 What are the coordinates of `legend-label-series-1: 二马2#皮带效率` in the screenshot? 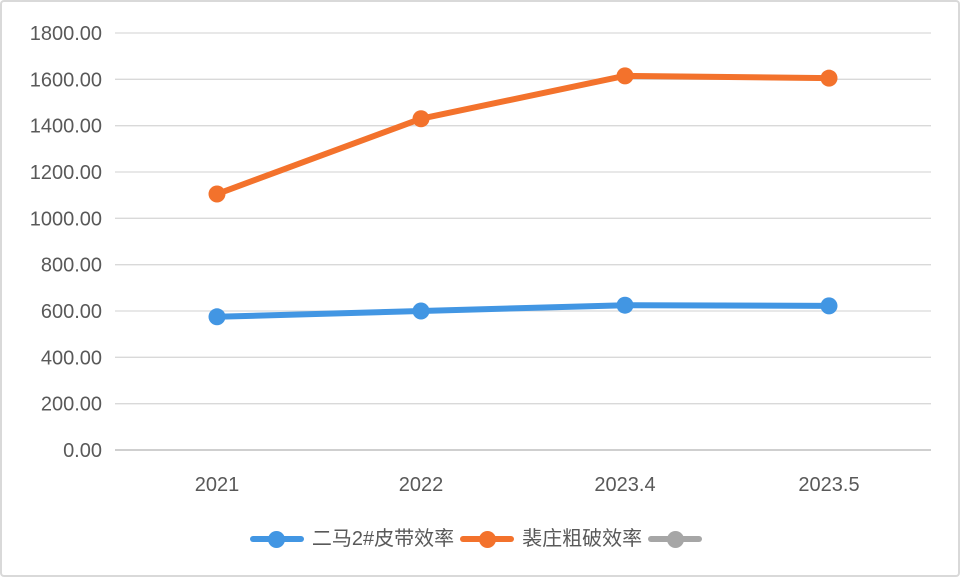 It's located at (383, 539).